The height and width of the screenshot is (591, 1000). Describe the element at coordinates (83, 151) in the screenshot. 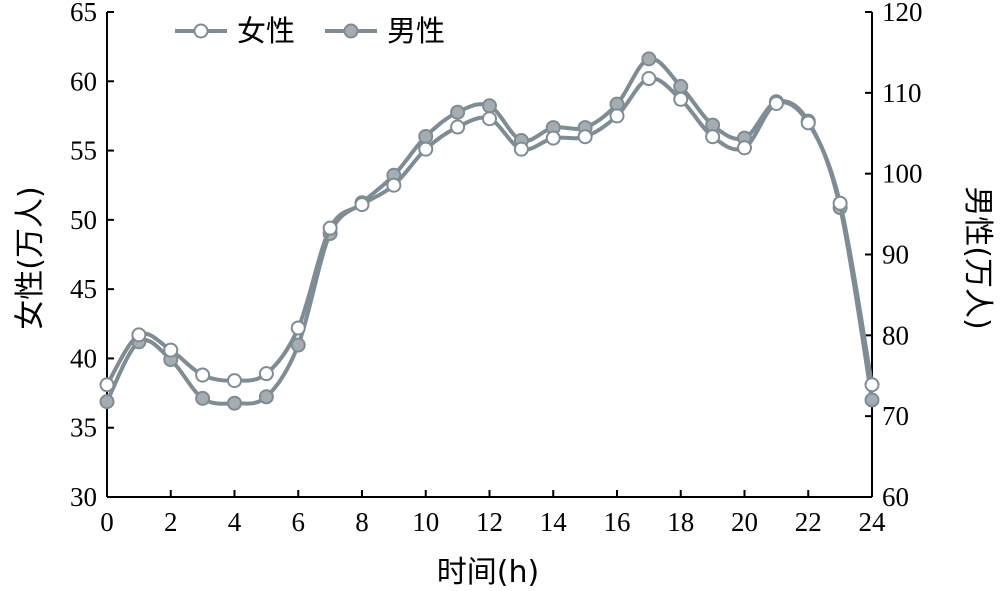

I see `left-y-tick-label: 55` at that location.